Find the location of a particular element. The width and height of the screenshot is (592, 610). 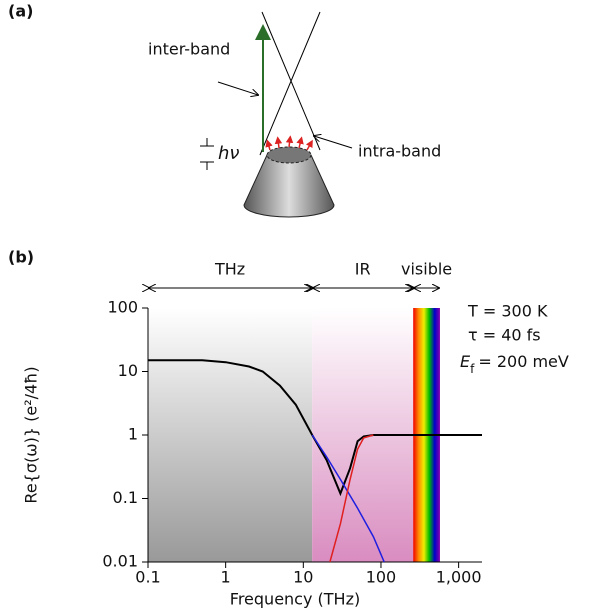

region is located at coordinates (230, 435).